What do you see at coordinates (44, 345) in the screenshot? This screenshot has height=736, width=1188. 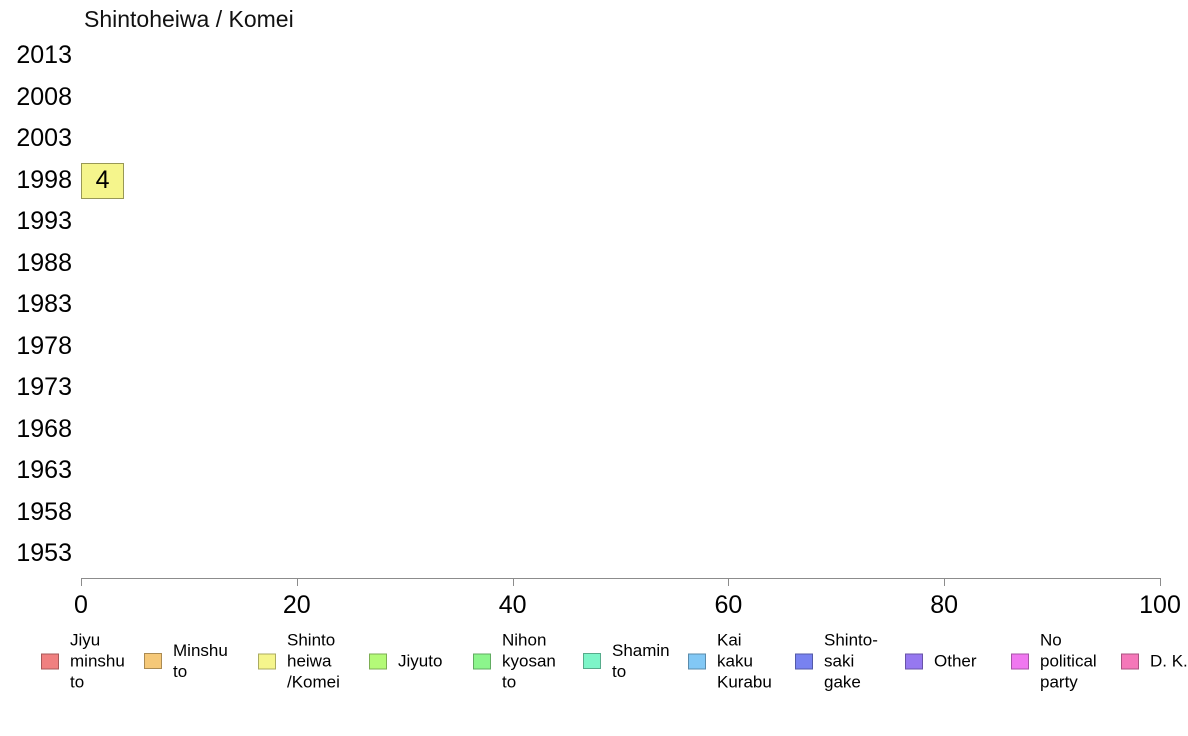 I see `y-axis-label: 1978` at bounding box center [44, 345].